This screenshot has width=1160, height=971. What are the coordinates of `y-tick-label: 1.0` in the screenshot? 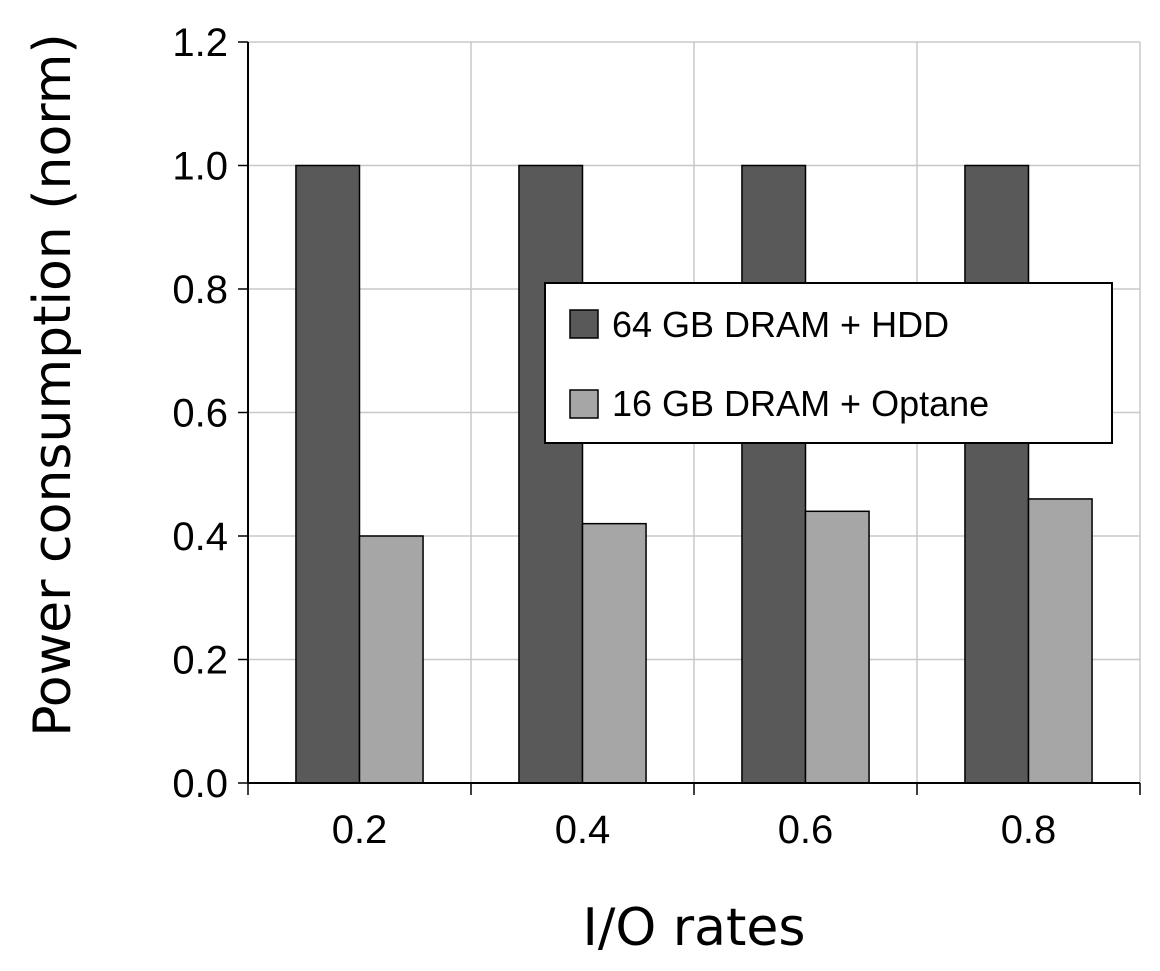 It's located at (200, 167).